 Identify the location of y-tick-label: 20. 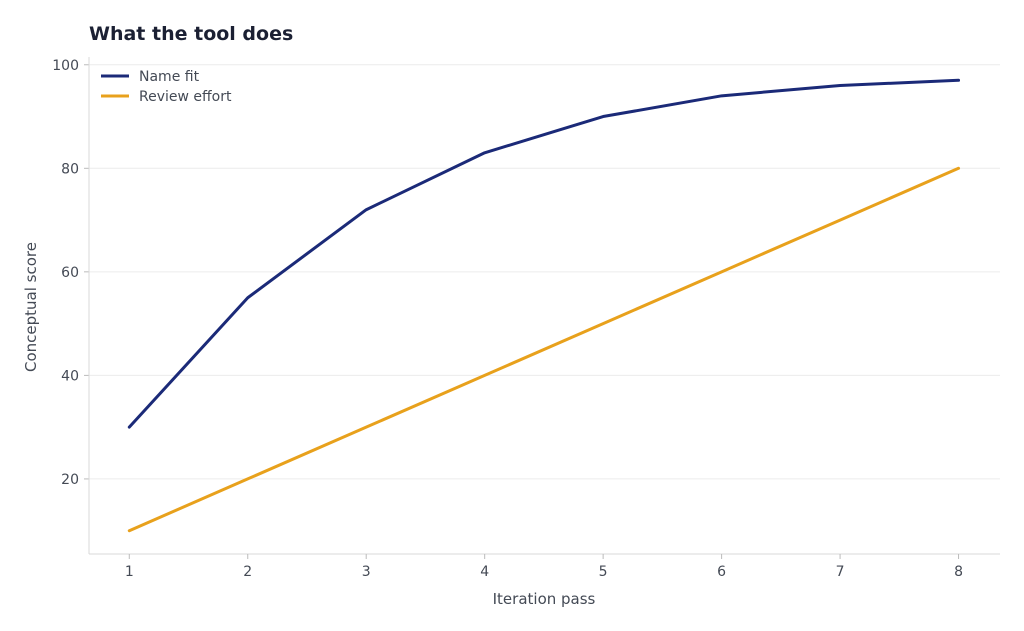
(70, 480).